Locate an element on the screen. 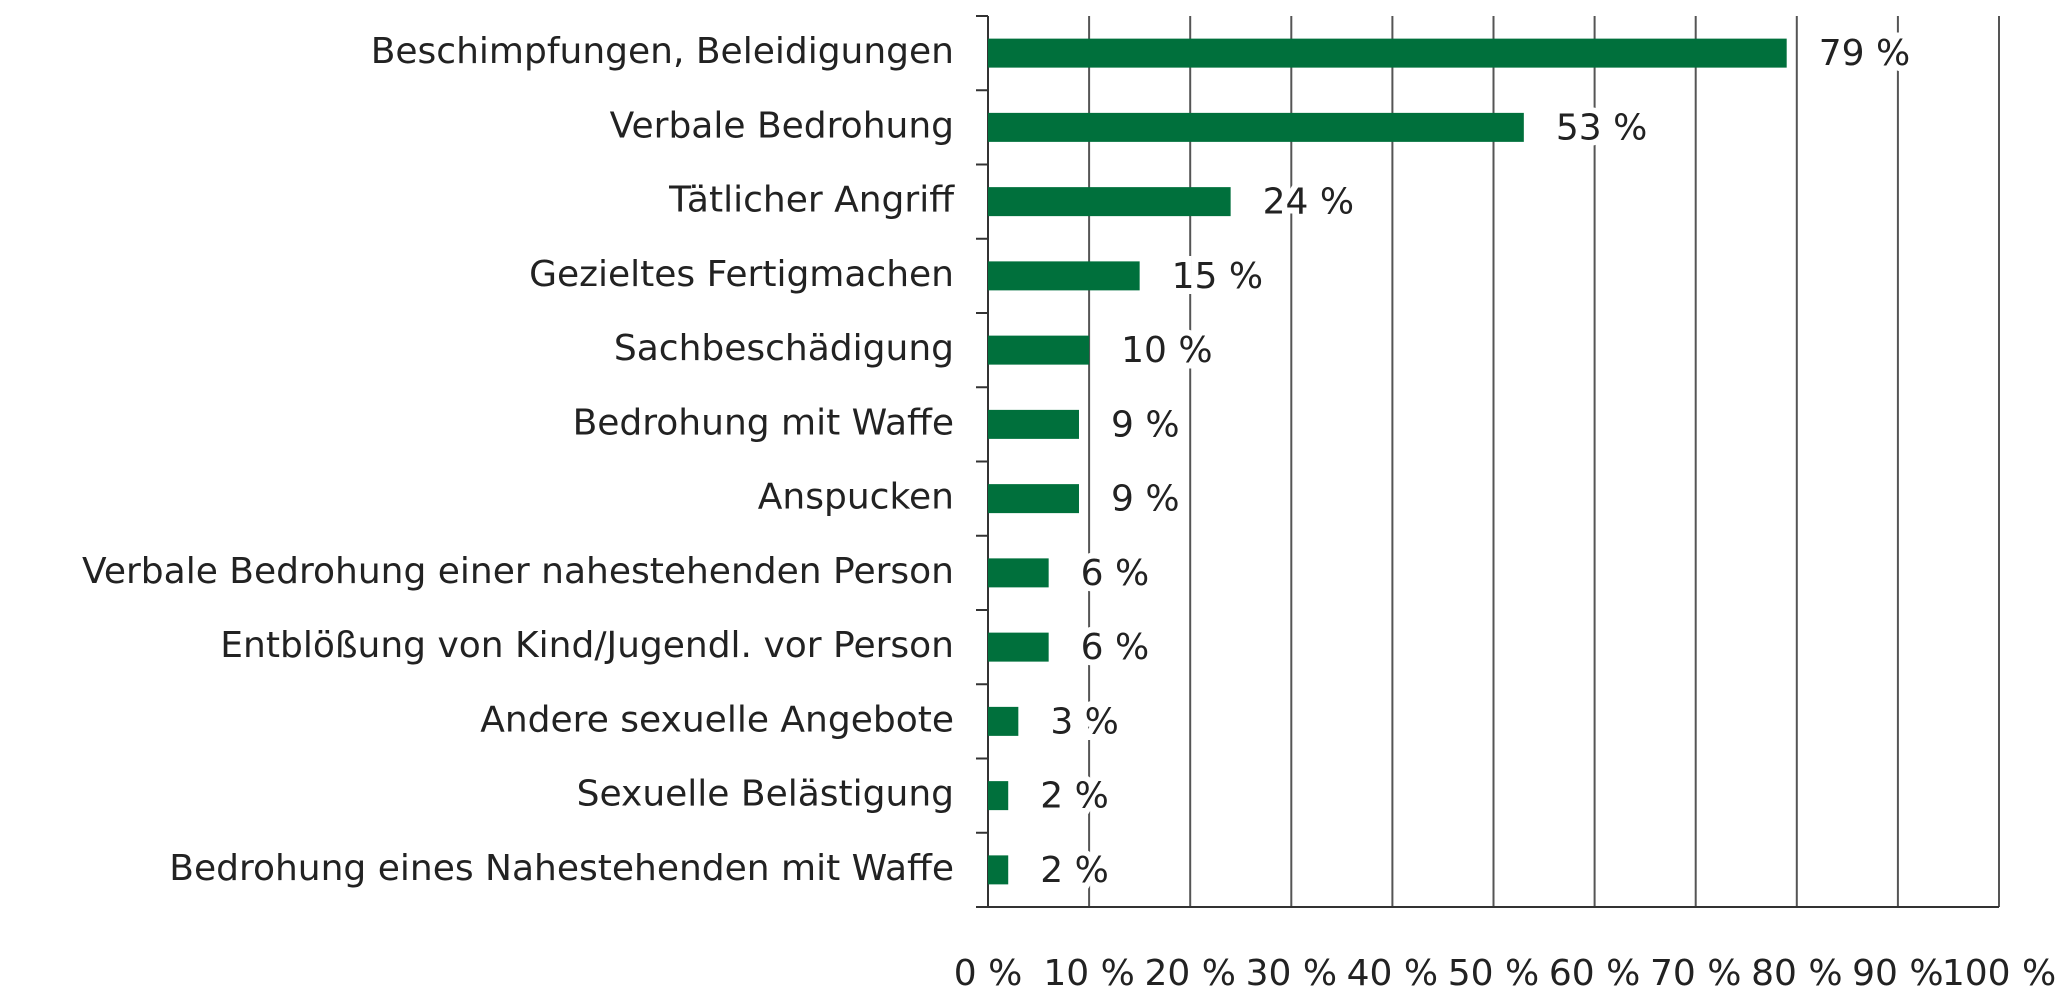  y-tick-label: Anspucken is located at coordinates (856, 497).